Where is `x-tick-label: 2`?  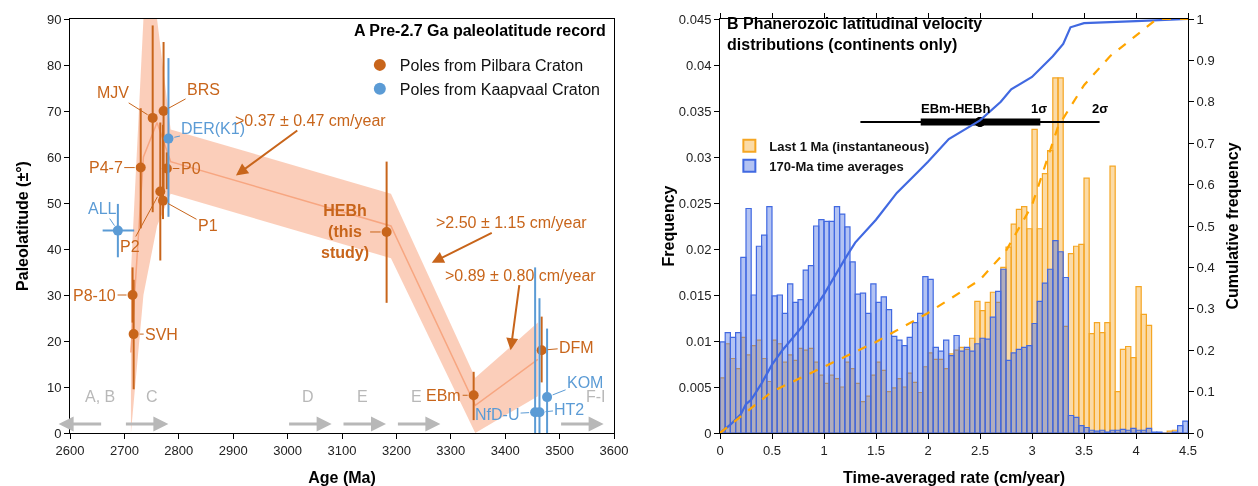
x-tick-label: 2 is located at coordinates (928, 450).